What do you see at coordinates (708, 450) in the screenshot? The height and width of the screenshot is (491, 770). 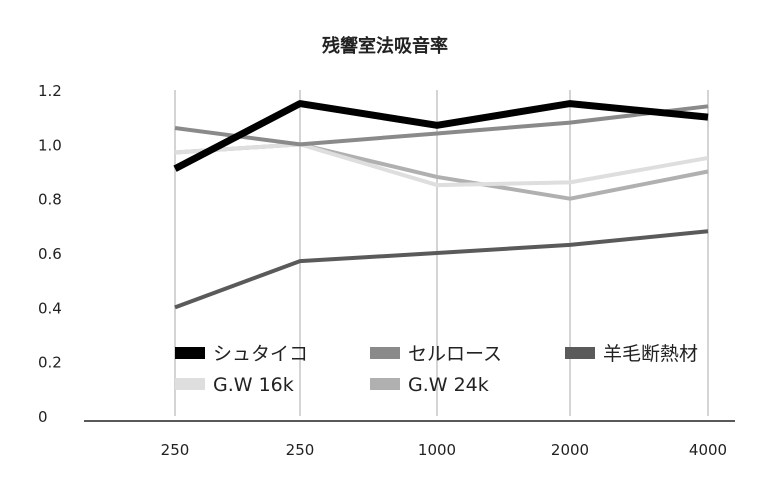 I see `x-tick-label: 4000` at bounding box center [708, 450].